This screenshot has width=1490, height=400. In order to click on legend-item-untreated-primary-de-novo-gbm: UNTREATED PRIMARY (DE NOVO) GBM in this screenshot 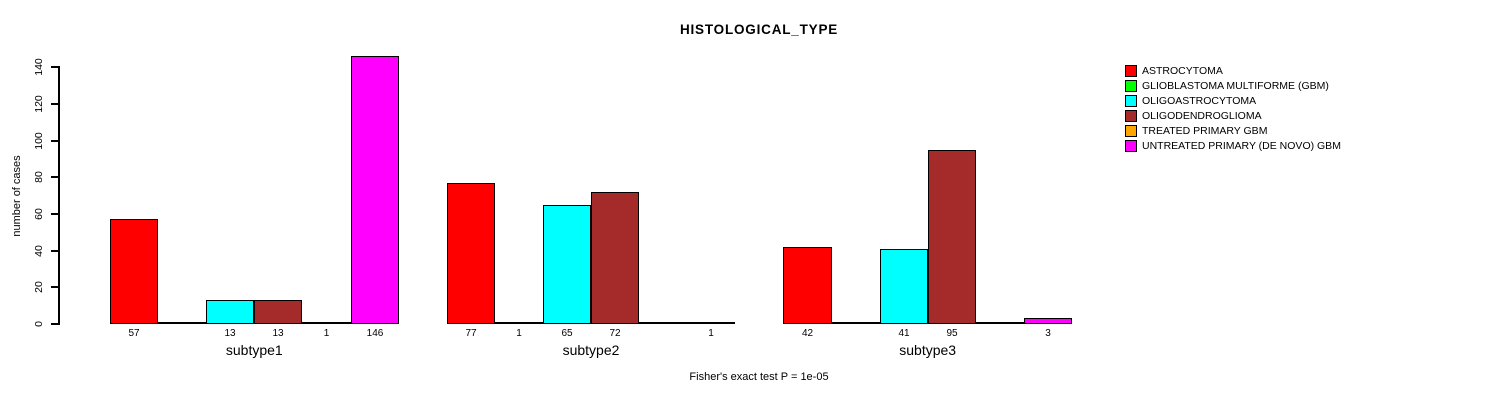, I will do `click(1233, 146)`.